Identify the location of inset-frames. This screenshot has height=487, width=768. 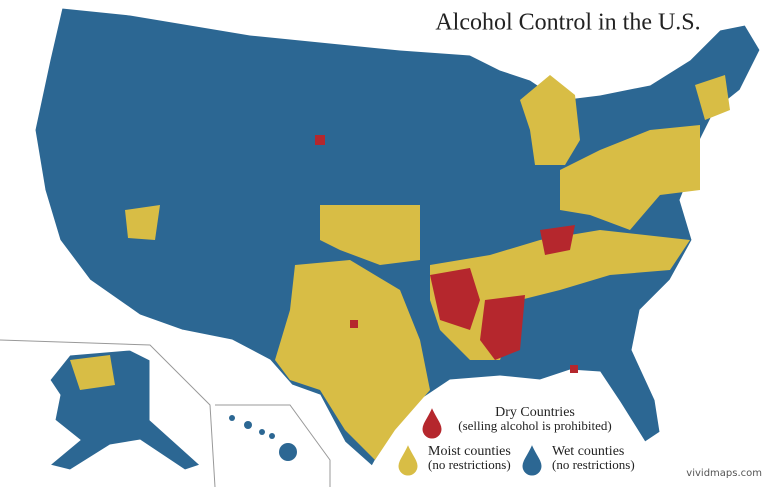
(165, 413).